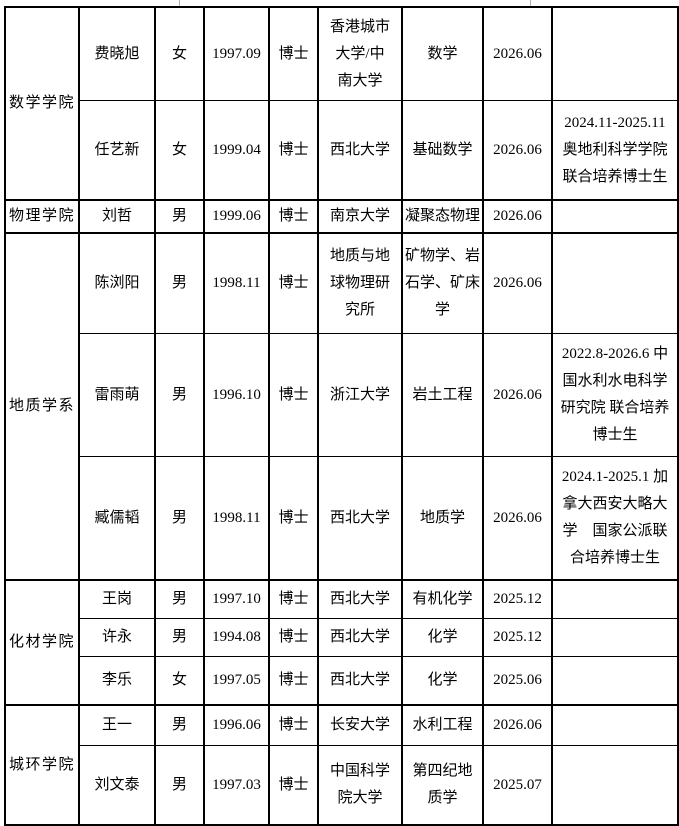  I want to click on name-cell: 臧儒韬, so click(118, 519).